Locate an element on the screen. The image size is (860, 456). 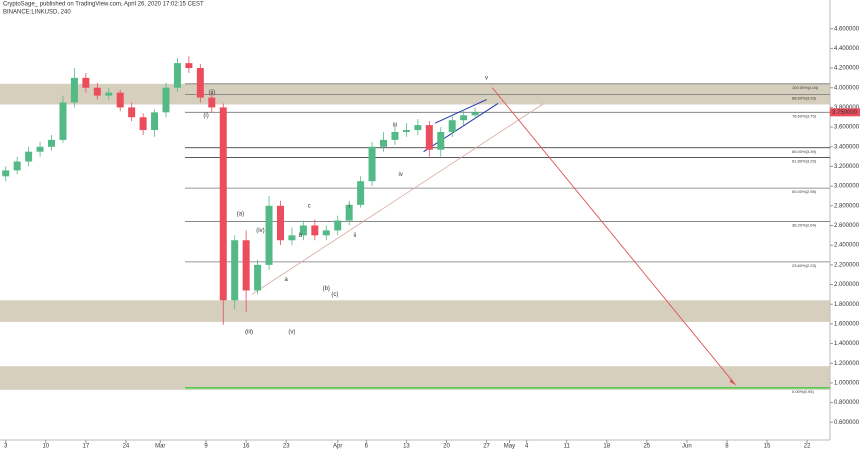
last-price-label: 3.750000 is located at coordinates (845, 113).